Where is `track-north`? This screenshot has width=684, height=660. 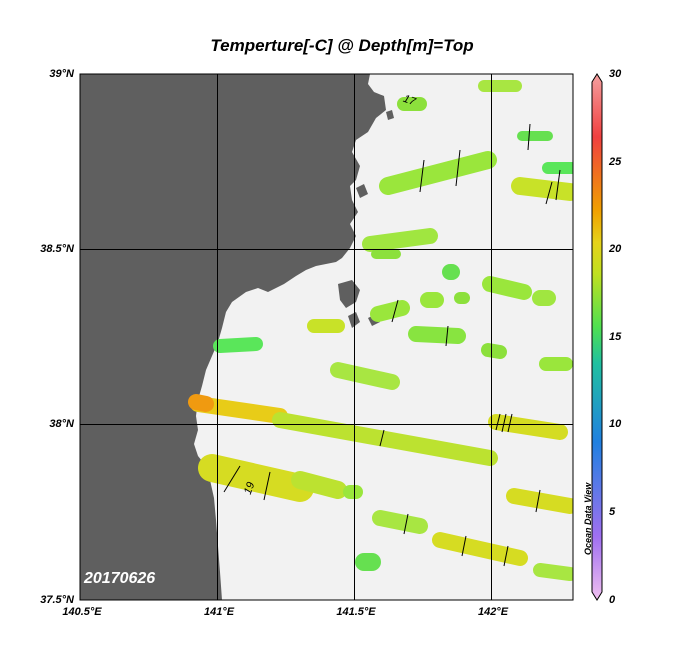
track-north is located at coordinates (438, 173).